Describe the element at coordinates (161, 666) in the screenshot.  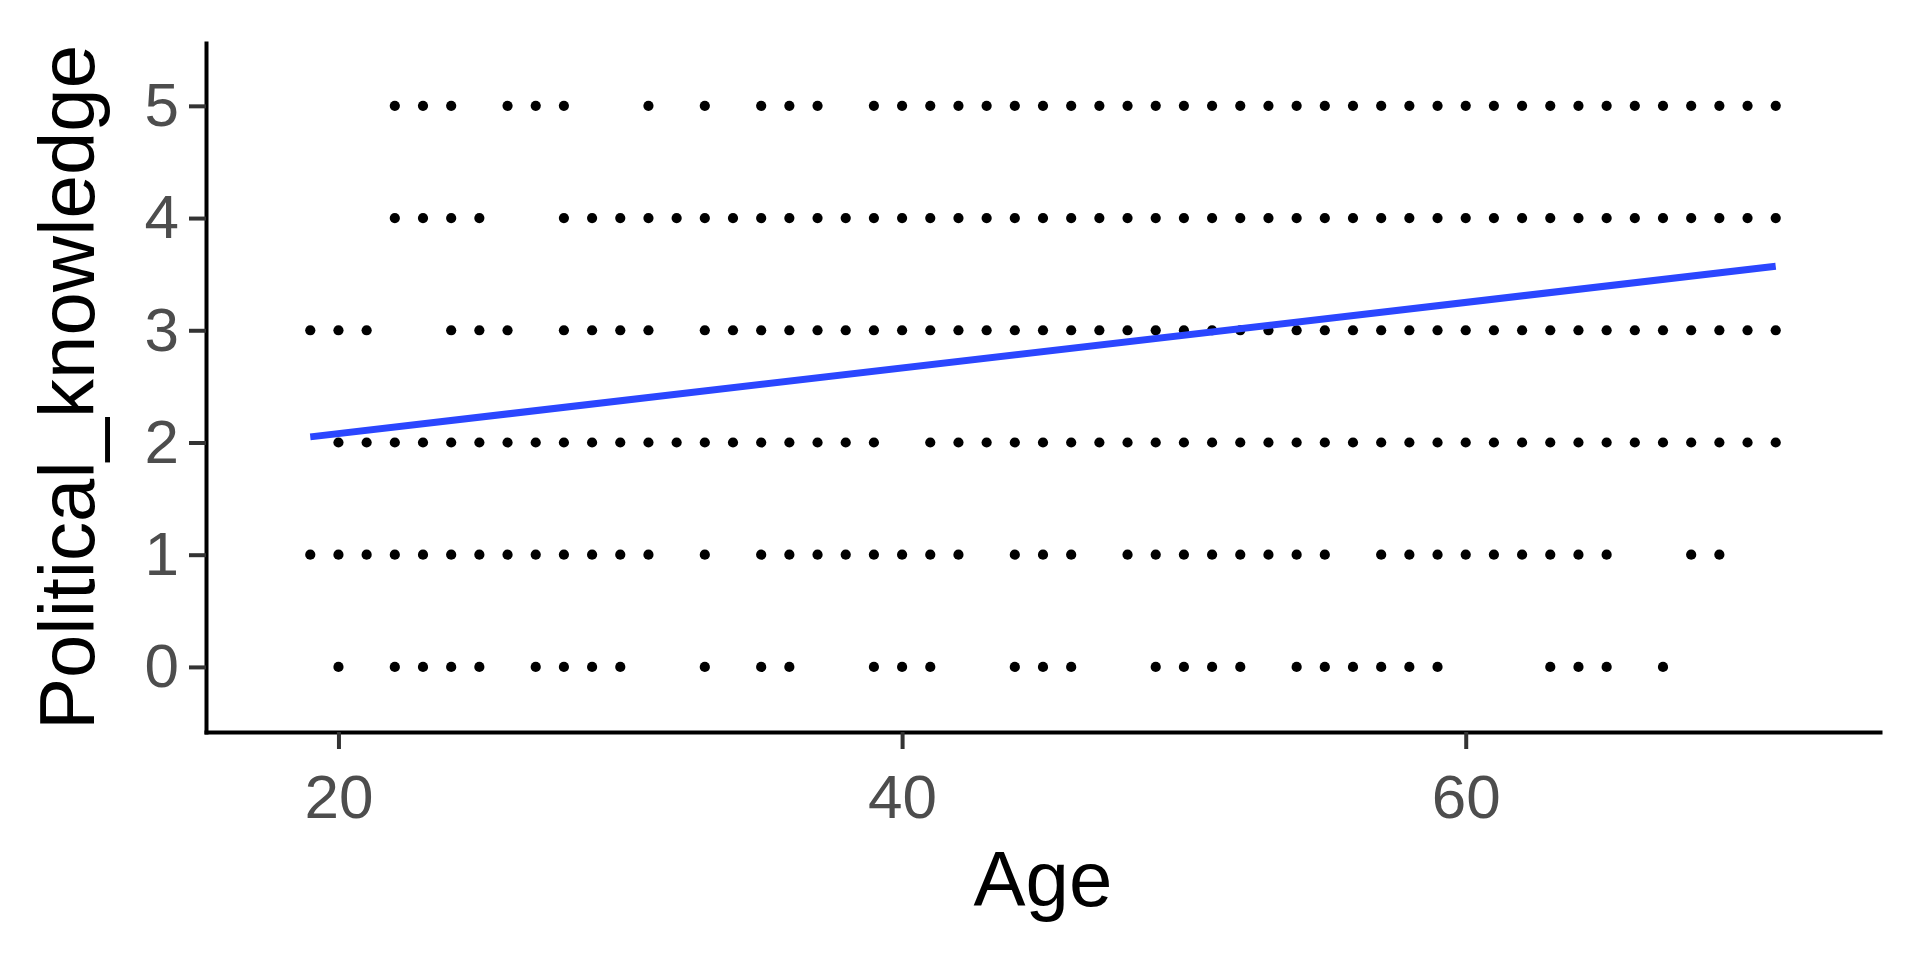
I see `y-tick-label: 0` at that location.